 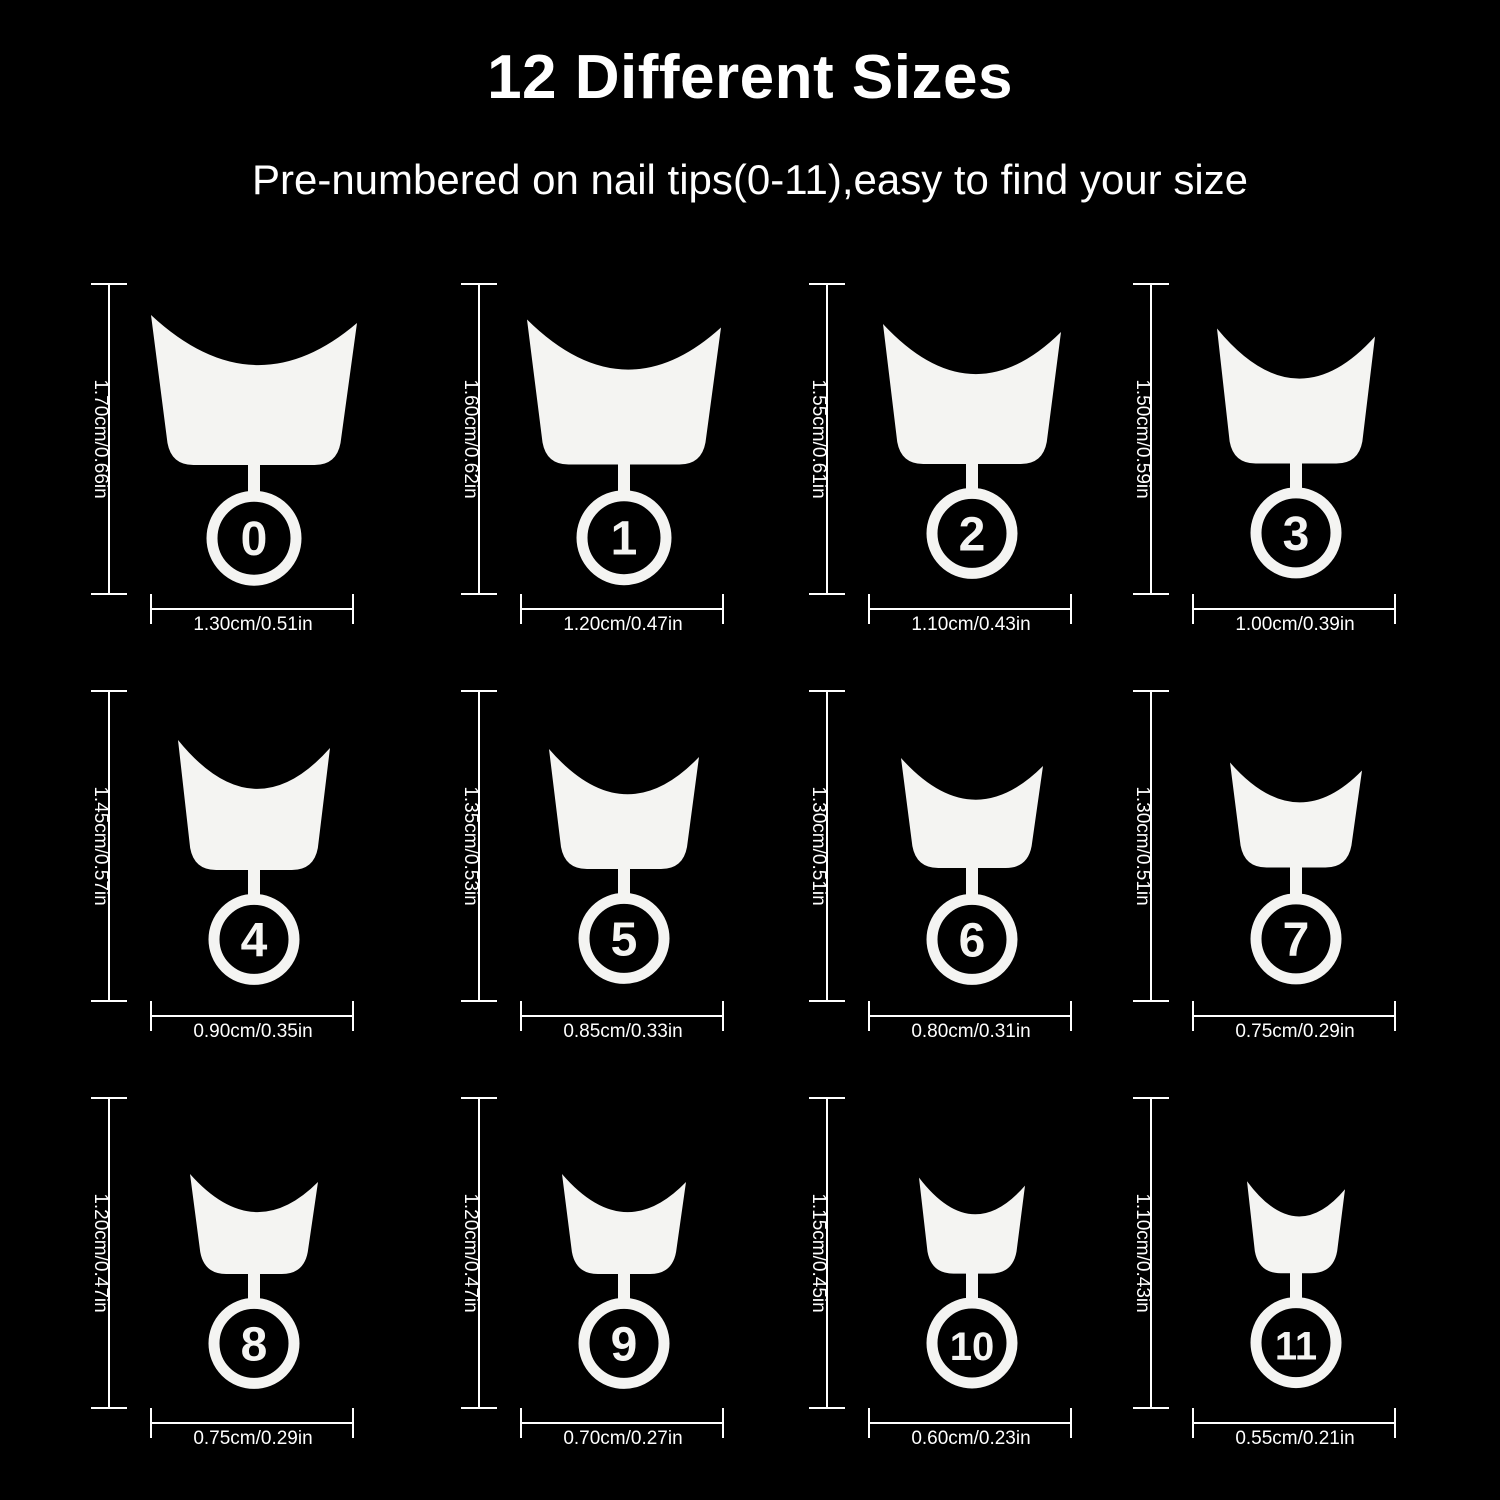 What do you see at coordinates (971, 624) in the screenshot?
I see `width-label: 1.10cm/0.43in` at bounding box center [971, 624].